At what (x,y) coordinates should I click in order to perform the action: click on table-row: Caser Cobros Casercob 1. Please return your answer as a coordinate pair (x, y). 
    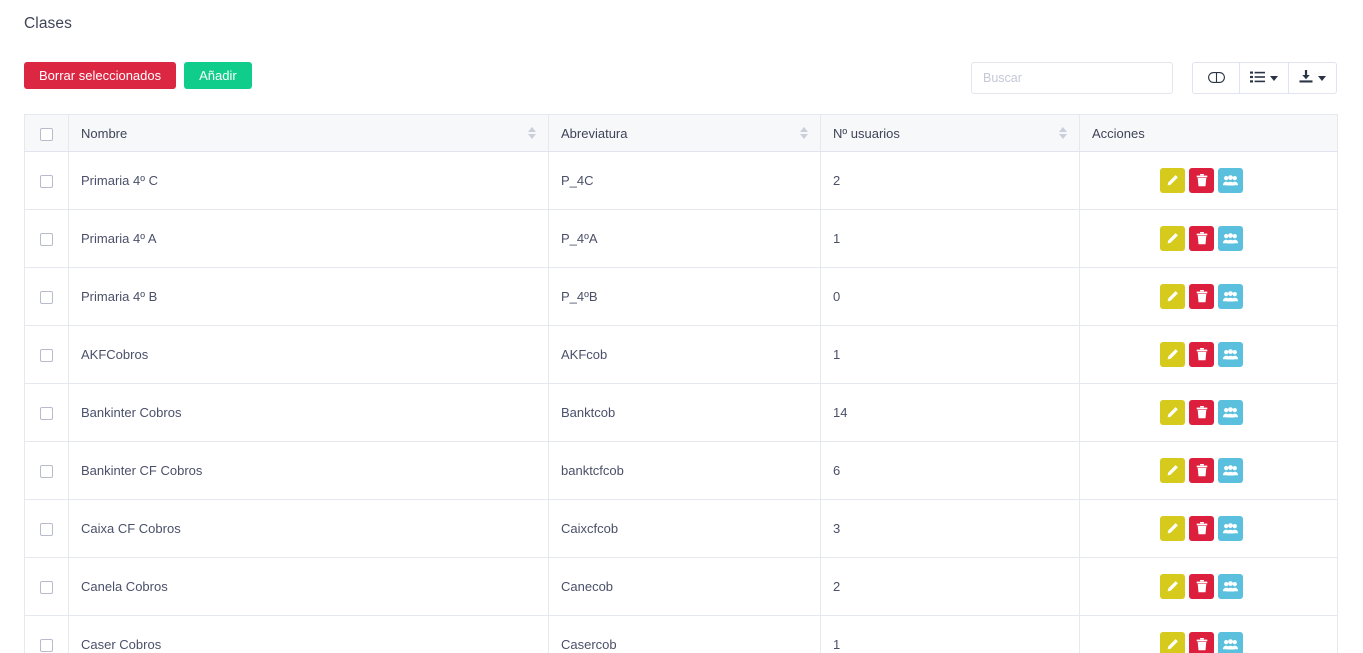
    Looking at the image, I should click on (681, 634).